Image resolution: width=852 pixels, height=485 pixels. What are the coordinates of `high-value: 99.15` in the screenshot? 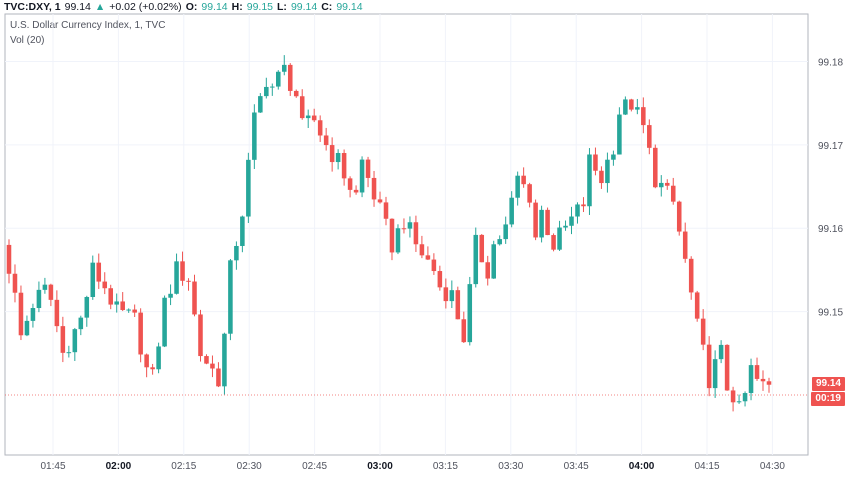 It's located at (260, 7).